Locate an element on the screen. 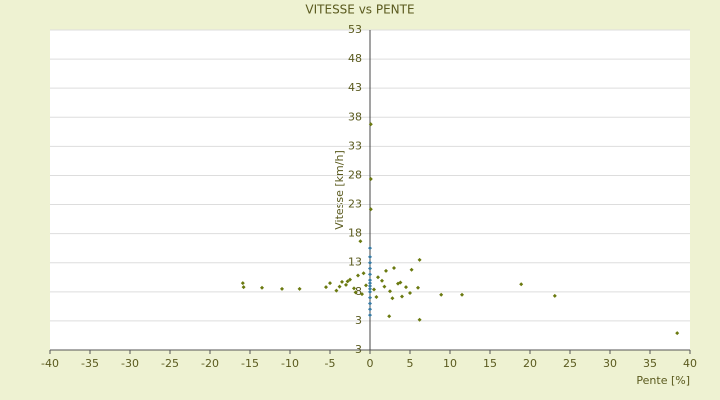 This screenshot has width=720, height=400. x-tick-label: -15 is located at coordinates (250, 363).